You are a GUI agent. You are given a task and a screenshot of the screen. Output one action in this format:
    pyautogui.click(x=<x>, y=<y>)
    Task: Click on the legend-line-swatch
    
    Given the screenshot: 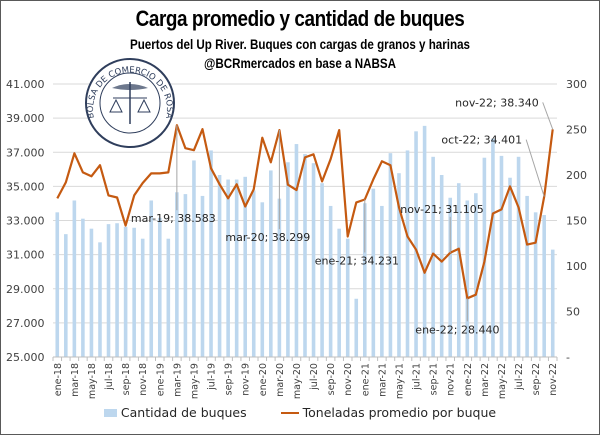 What is the action you would take?
    pyautogui.click(x=289, y=412)
    